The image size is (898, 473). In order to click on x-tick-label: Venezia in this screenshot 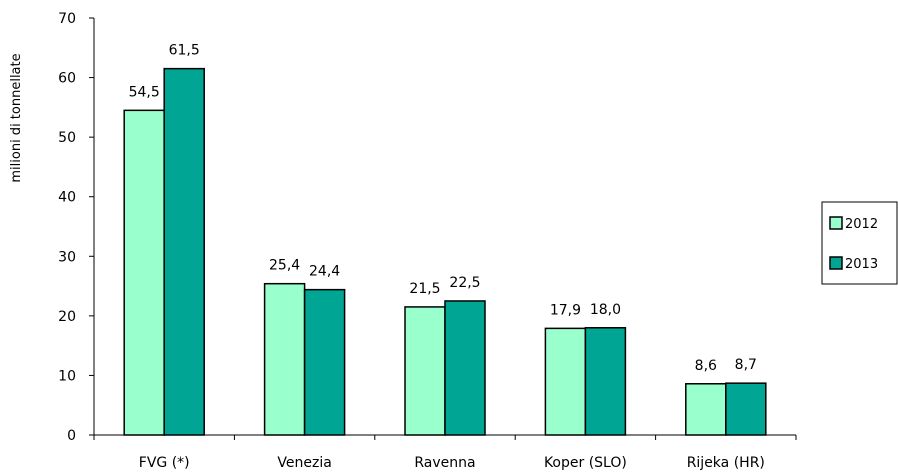, I will do `click(304, 463)`.